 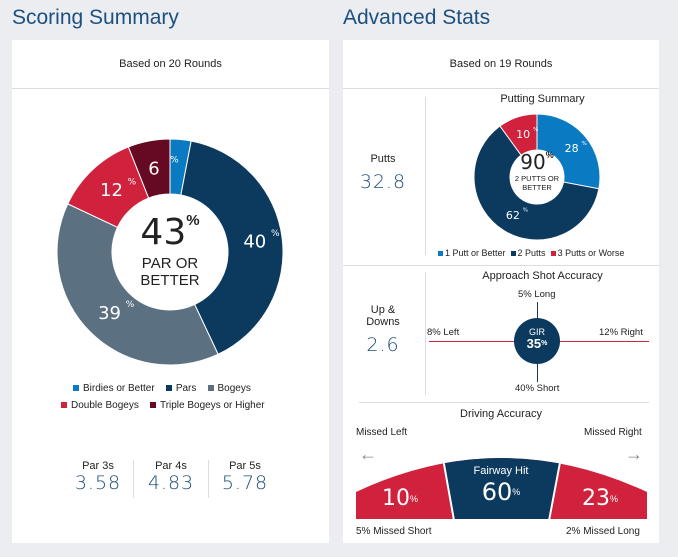 I want to click on legend-row-2: Double Bogeys Triple Bogeys or Higher, so click(x=163, y=405).